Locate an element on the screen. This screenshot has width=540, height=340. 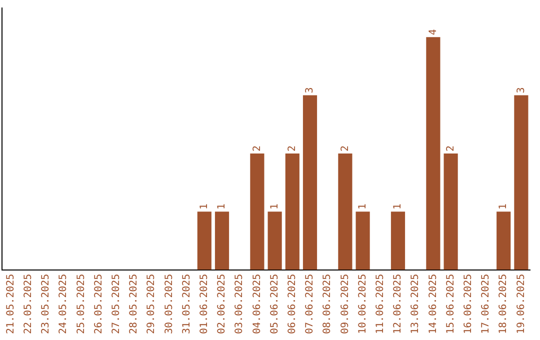
x-tick-label: 12.06.2025 is located at coordinates (398, 304).